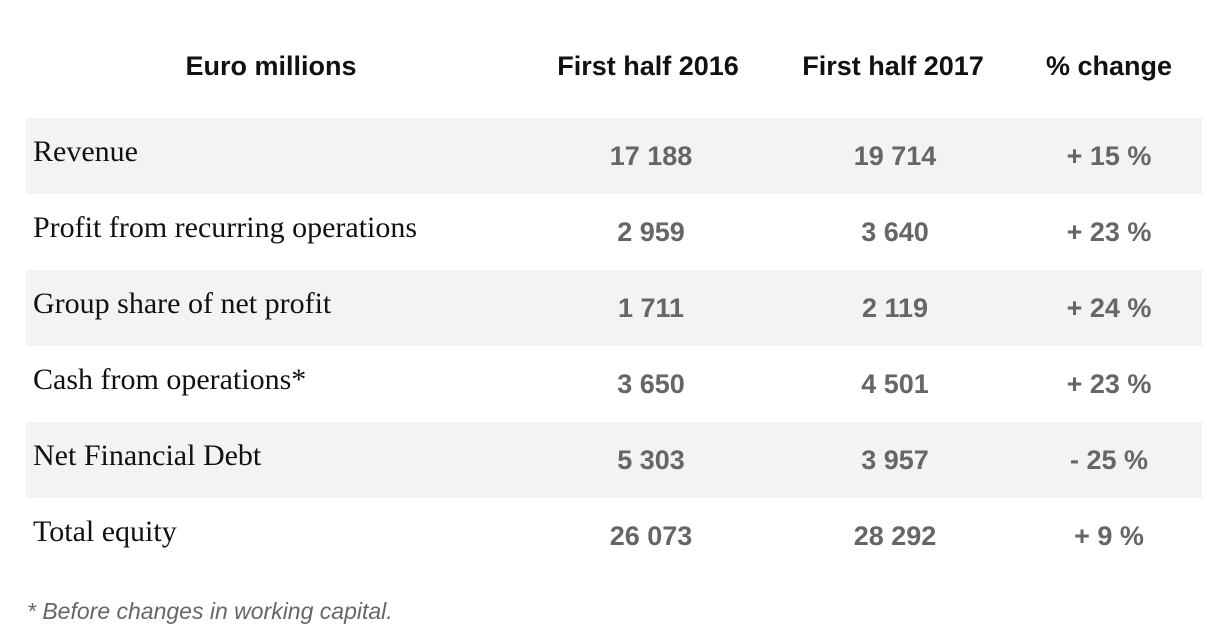 This screenshot has width=1226, height=644. Describe the element at coordinates (895, 460) in the screenshot. I see `value-first-half-2017: 3 957` at that location.